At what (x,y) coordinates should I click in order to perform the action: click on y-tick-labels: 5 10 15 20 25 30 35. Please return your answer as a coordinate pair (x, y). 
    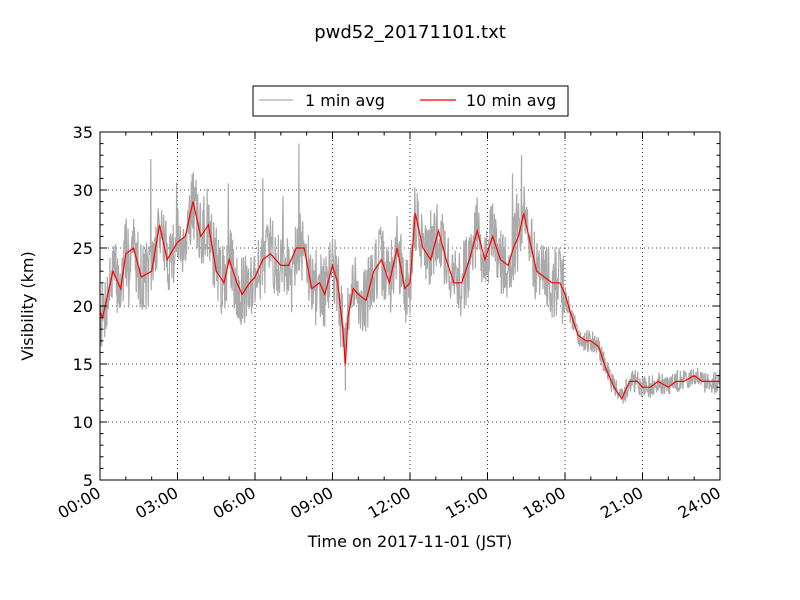
    Looking at the image, I should click on (83, 306).